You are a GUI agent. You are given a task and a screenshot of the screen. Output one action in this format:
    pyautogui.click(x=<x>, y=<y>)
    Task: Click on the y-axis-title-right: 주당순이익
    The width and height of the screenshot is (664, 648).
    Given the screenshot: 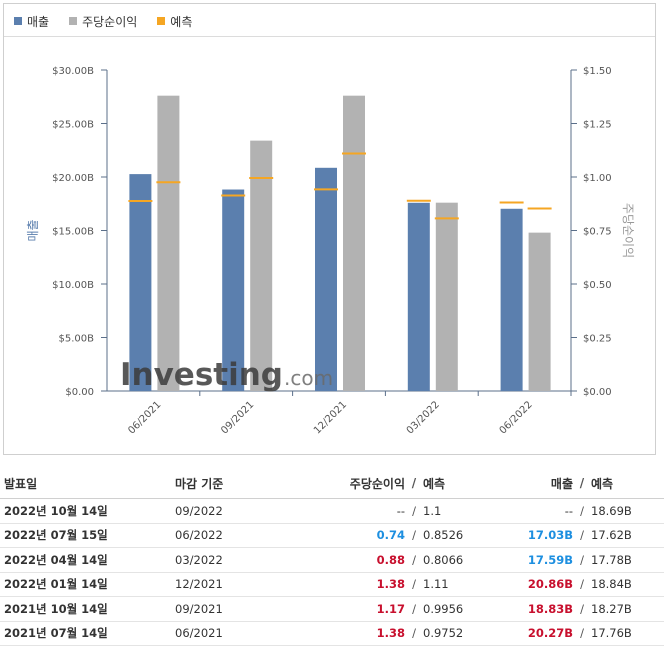 What is the action you would take?
    pyautogui.click(x=628, y=230)
    